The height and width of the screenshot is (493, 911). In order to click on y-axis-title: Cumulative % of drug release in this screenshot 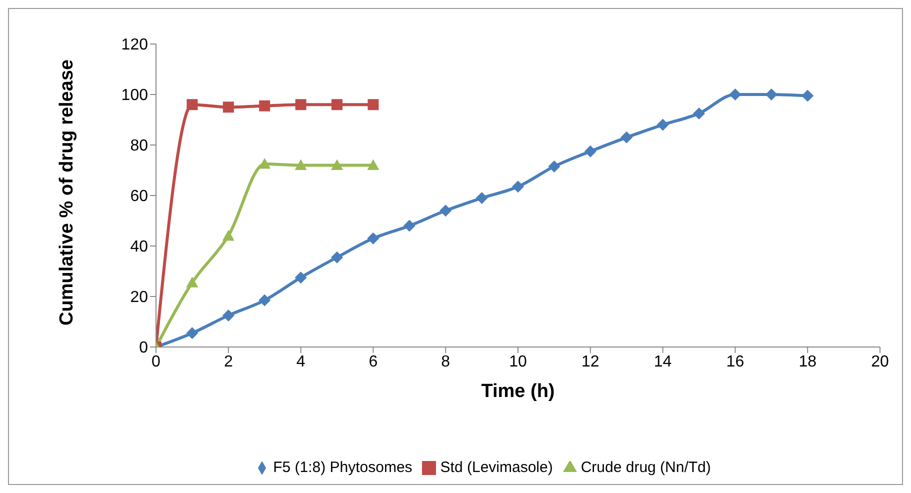, I will do `click(67, 192)`.